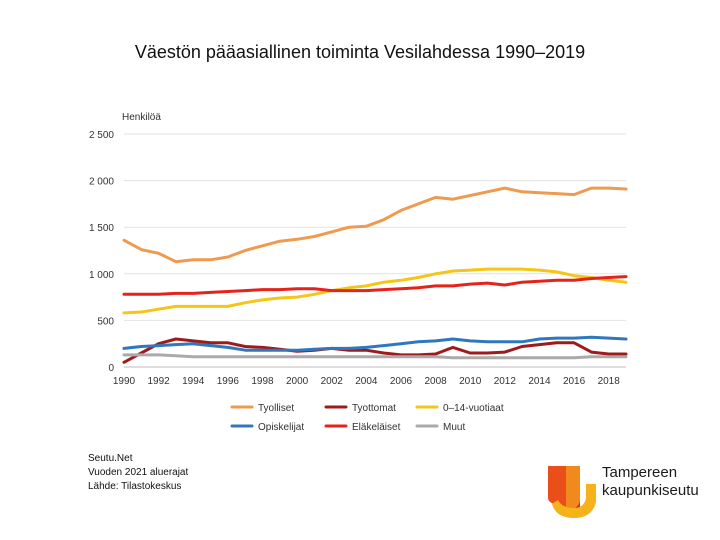 The image size is (720, 540). I want to click on x-tick-label: 1990, so click(124, 381).